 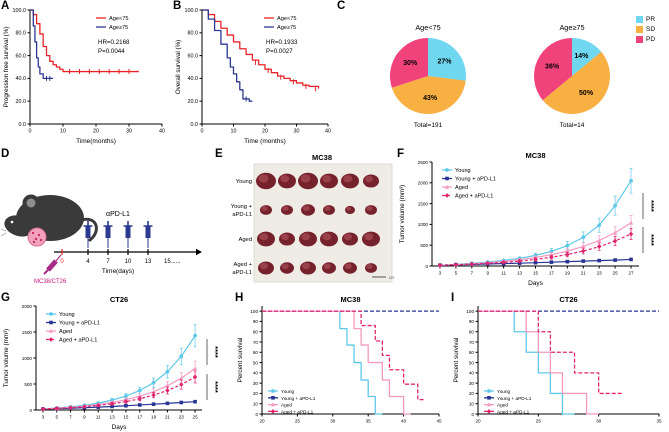 I want to click on svg-text: 35, so click(x=659, y=421).